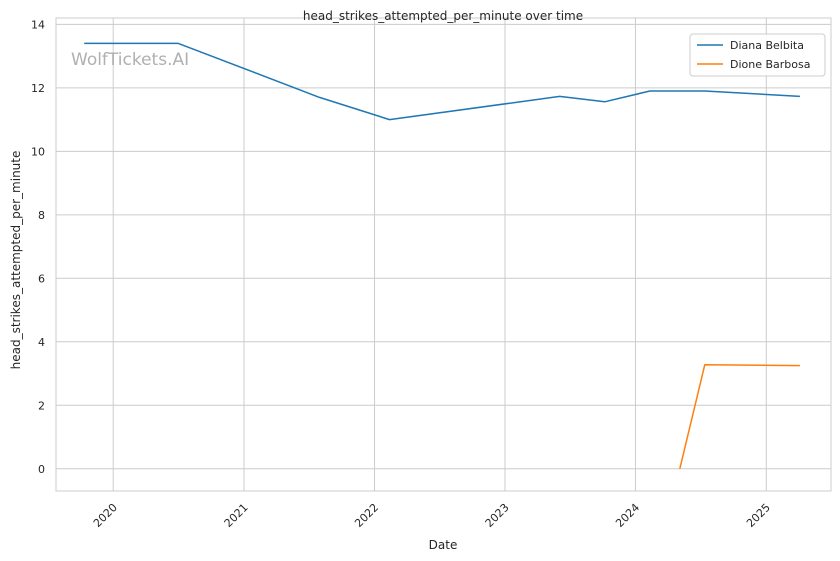  I want to click on x-tick-label: 2022, so click(366, 515).